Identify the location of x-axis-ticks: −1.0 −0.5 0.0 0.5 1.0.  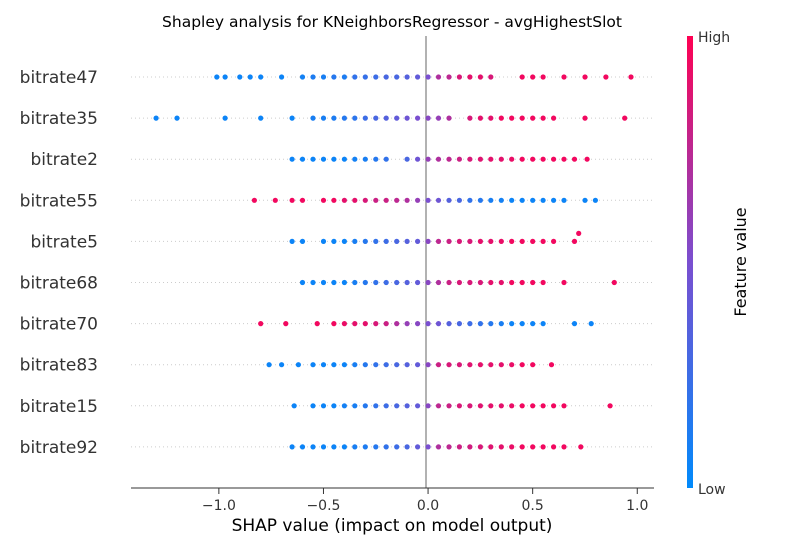
(425, 501).